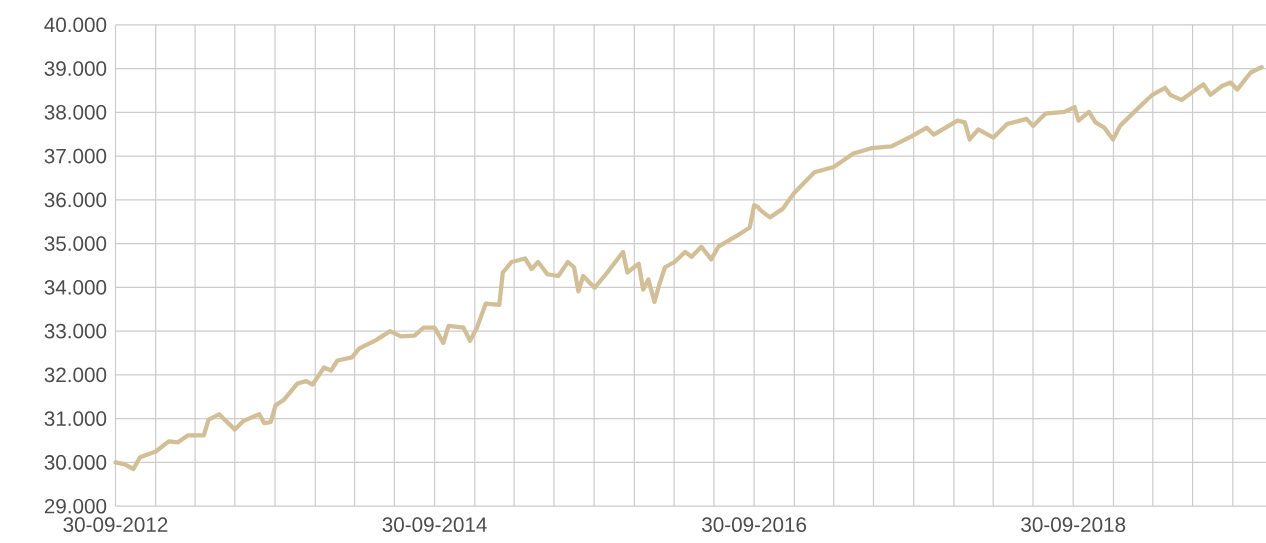 The height and width of the screenshot is (543, 1266). Describe the element at coordinates (75, 287) in the screenshot. I see `y-tick-label: 34.000` at that location.